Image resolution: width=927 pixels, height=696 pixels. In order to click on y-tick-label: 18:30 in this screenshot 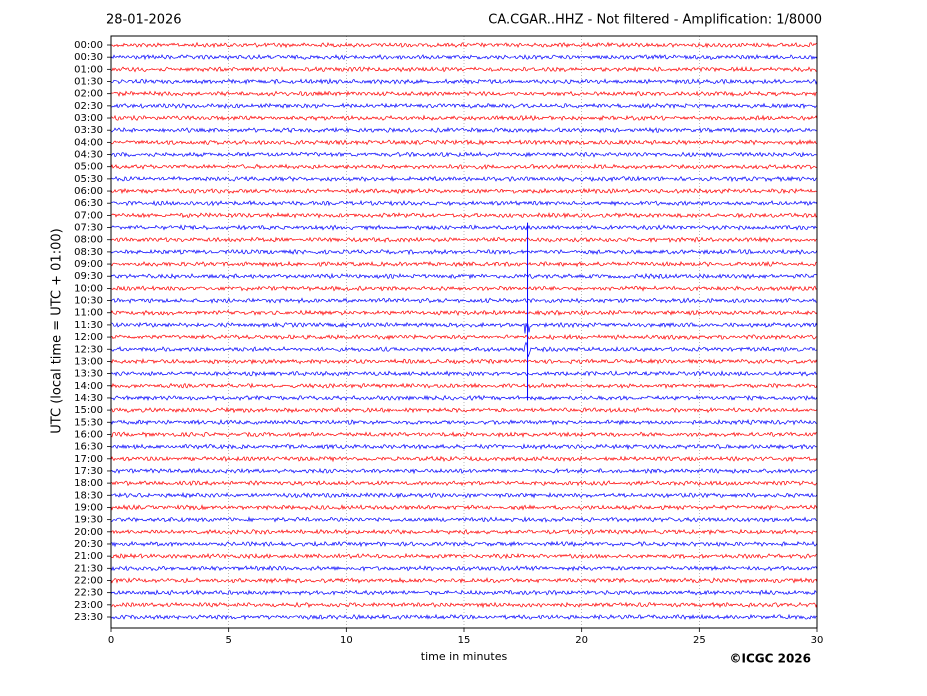, I will do `click(88, 495)`.